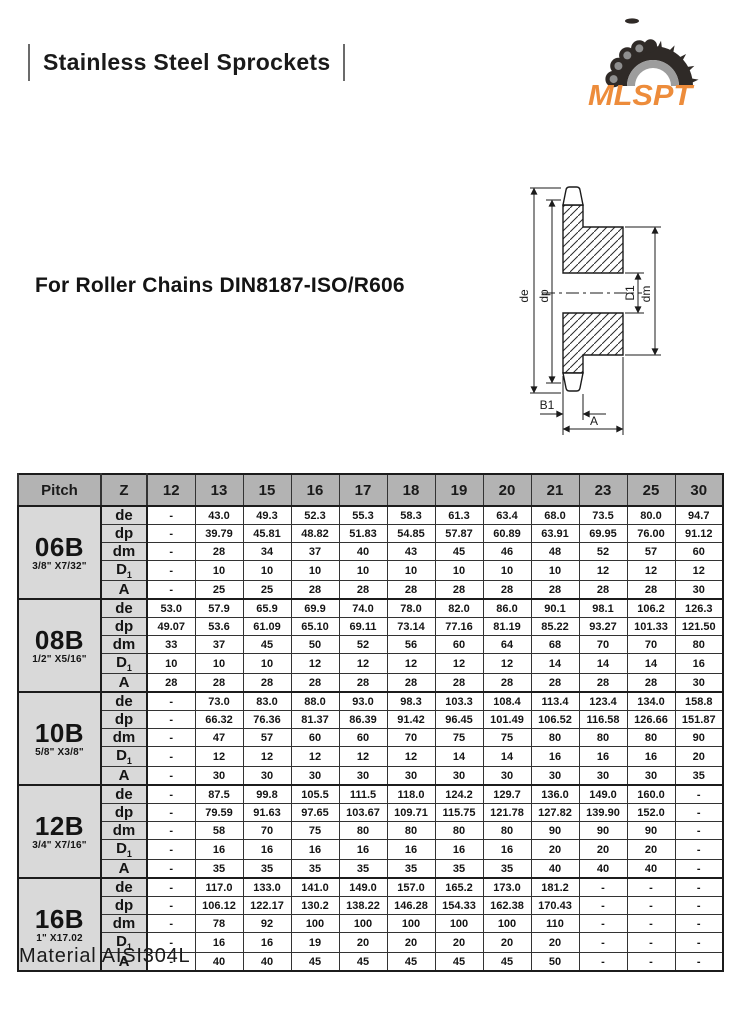  I want to click on value-cell: 65.9, so click(267, 608).